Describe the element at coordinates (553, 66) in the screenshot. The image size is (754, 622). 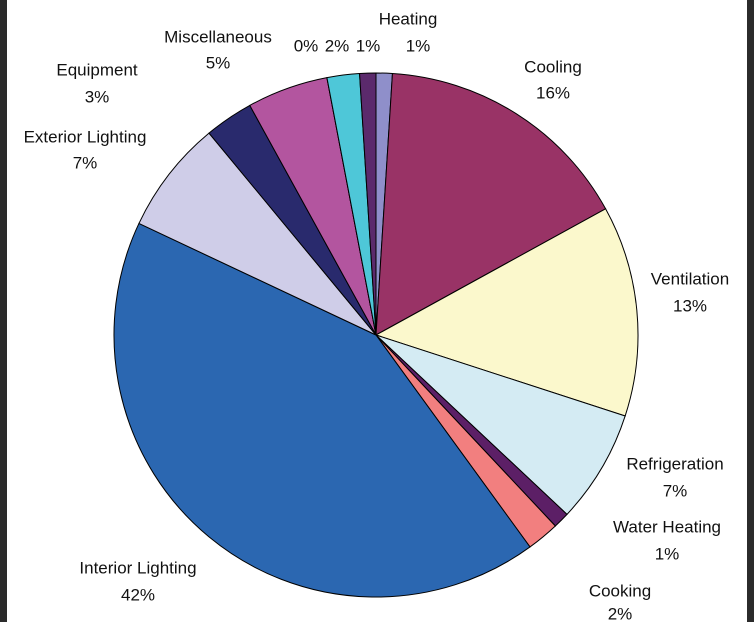
I see `slice-label: Cooling` at that location.